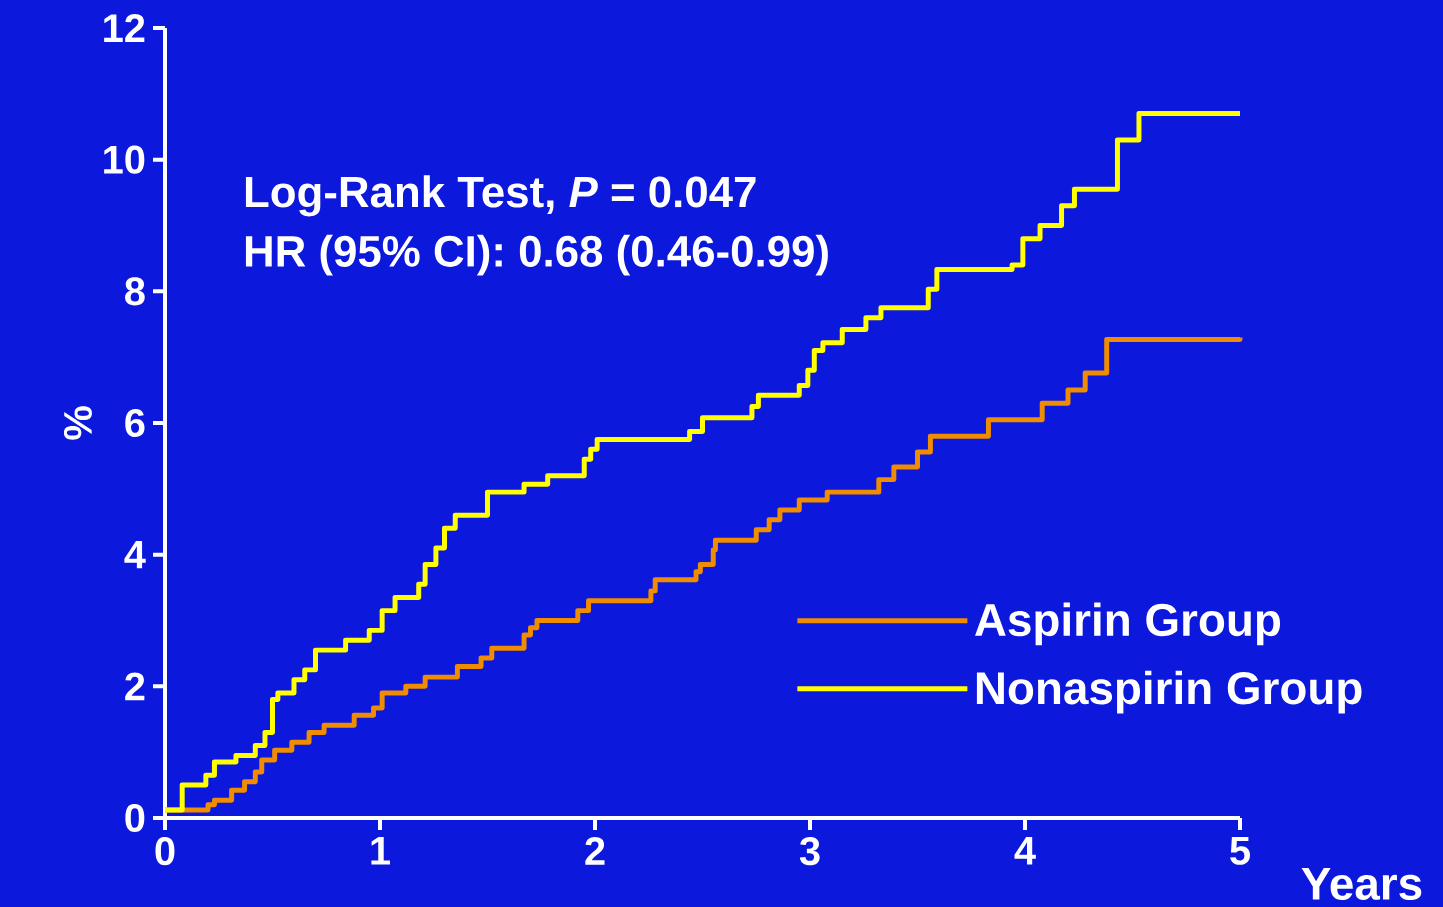  Describe the element at coordinates (595, 851) in the screenshot. I see `x-tick-label: 2` at that location.